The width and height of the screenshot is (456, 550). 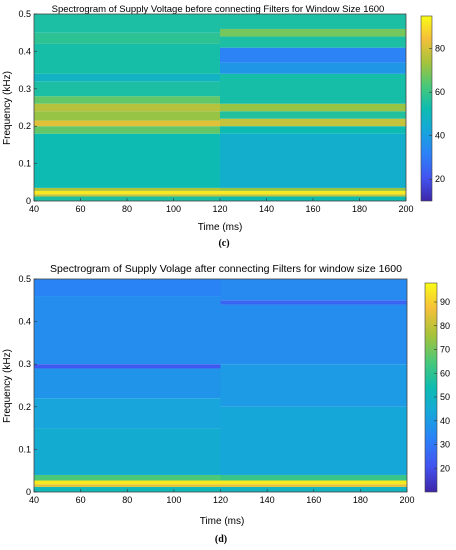 I want to click on y-tick-label: 0.3, so click(x=24, y=364).